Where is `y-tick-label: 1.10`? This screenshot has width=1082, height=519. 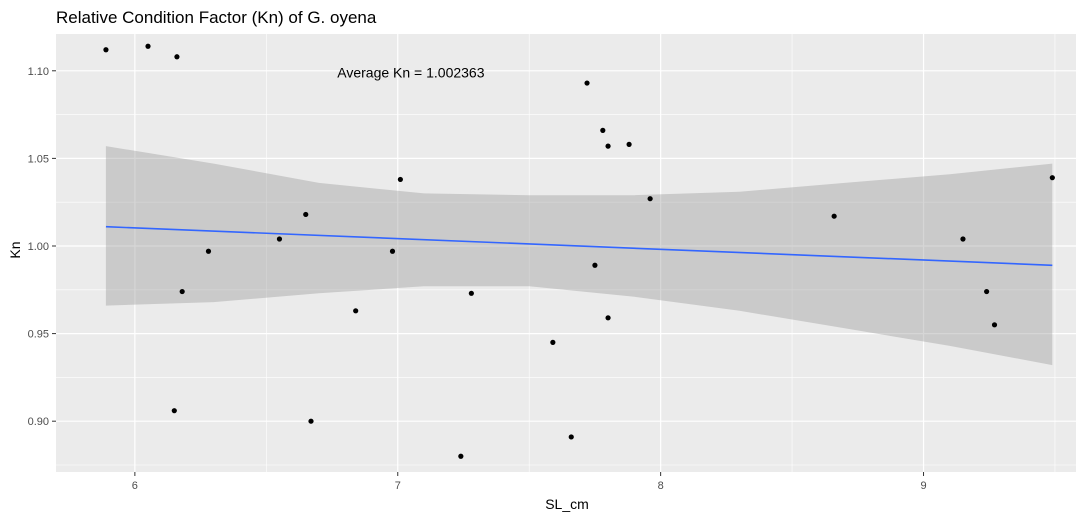
y-tick-label: 1.10 is located at coordinates (38, 72).